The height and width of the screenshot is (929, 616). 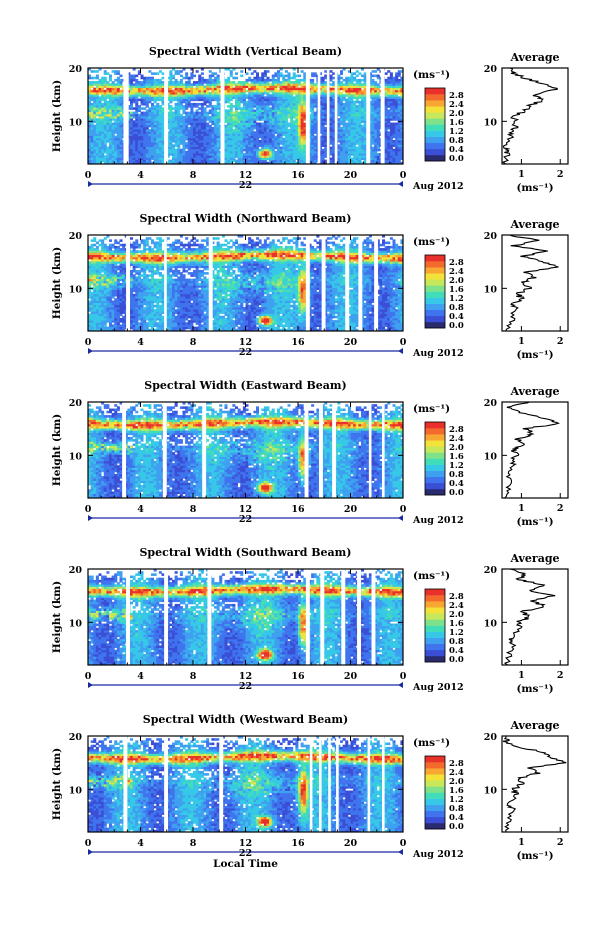 I want to click on heatmap-cells, so click(x=246, y=283).